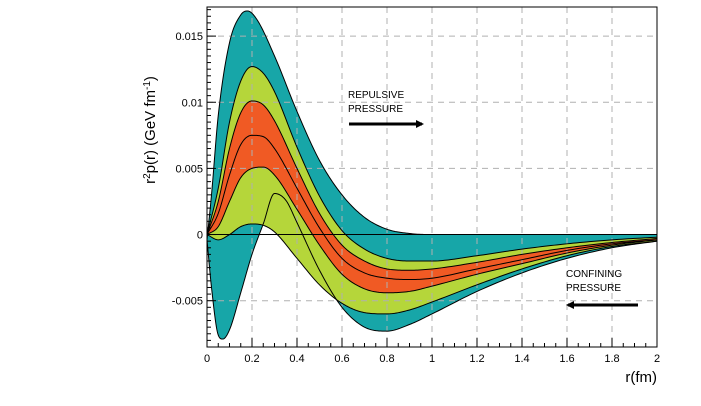 The width and height of the screenshot is (701, 406). Describe the element at coordinates (150, 78) in the screenshot. I see `y-axis-title-end: )` at that location.